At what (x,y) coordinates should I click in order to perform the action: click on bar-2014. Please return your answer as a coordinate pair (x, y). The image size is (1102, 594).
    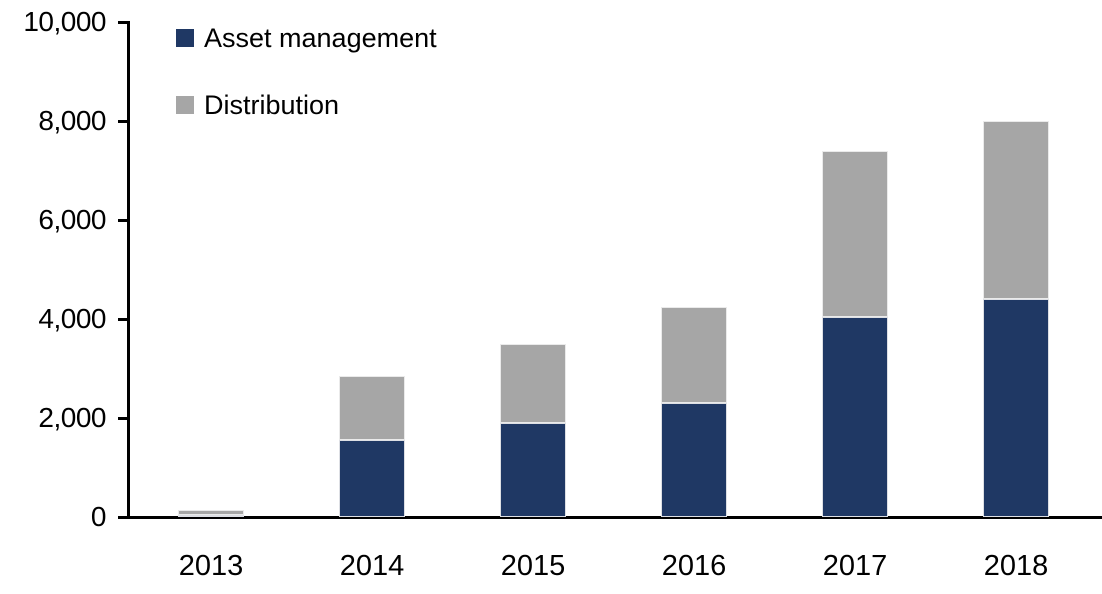
    Looking at the image, I should click on (372, 446).